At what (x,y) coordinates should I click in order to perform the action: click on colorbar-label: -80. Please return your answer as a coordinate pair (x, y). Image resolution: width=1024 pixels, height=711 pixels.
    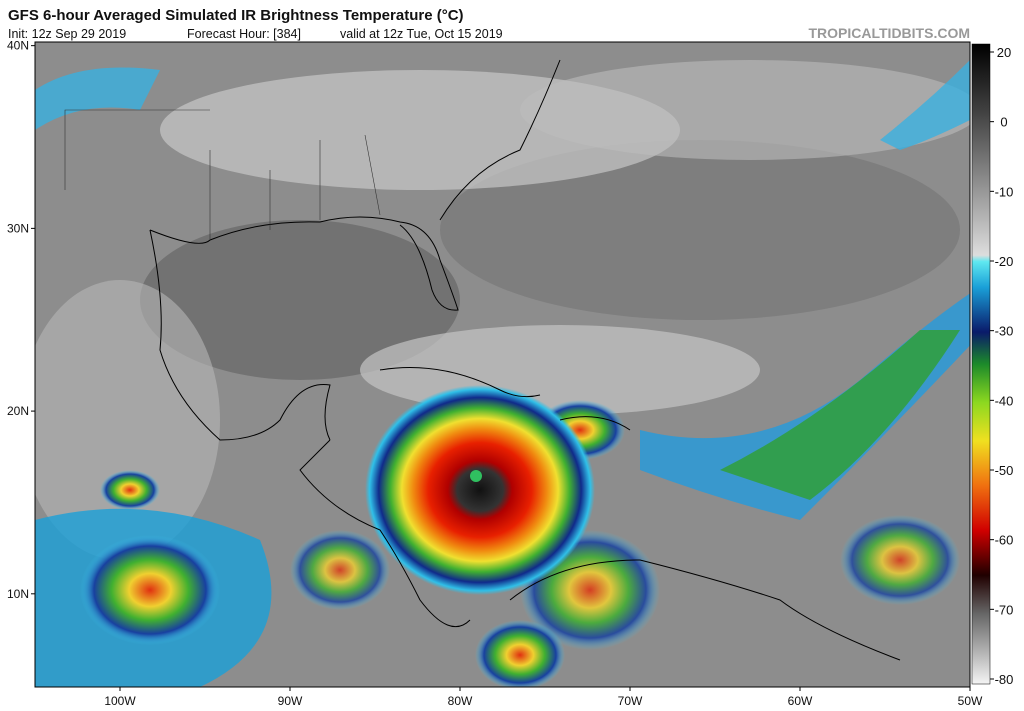
    Looking at the image, I should click on (1004, 679).